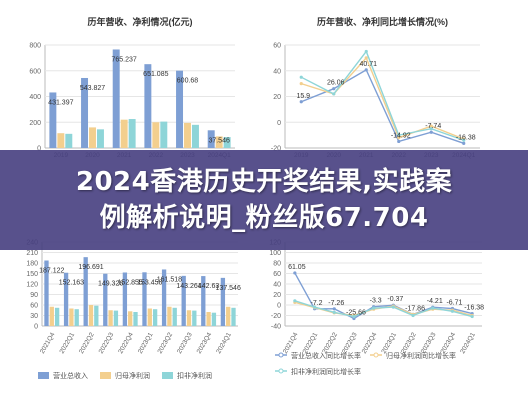  What do you see at coordinates (281, 355) in the screenshot?
I see `legend-marker` at bounding box center [281, 355].